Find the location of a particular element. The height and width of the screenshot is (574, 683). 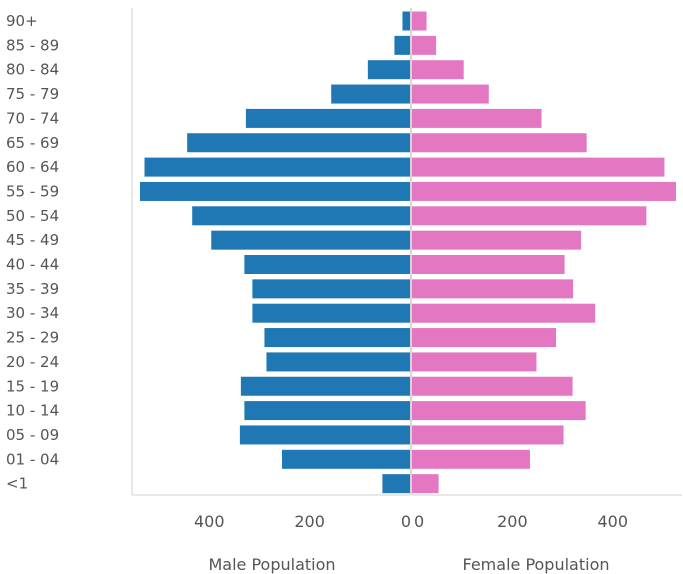

age-group-label: 50 - 54 is located at coordinates (32, 216).